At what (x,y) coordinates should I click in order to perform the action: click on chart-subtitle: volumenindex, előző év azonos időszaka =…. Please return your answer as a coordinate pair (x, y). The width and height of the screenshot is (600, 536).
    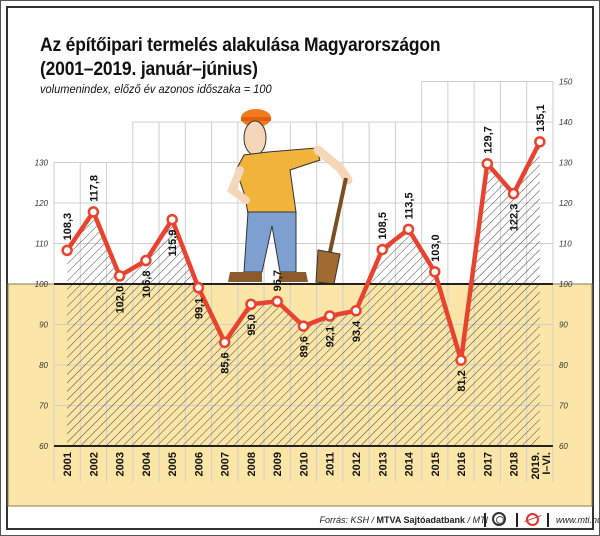
    Looking at the image, I should click on (156, 89).